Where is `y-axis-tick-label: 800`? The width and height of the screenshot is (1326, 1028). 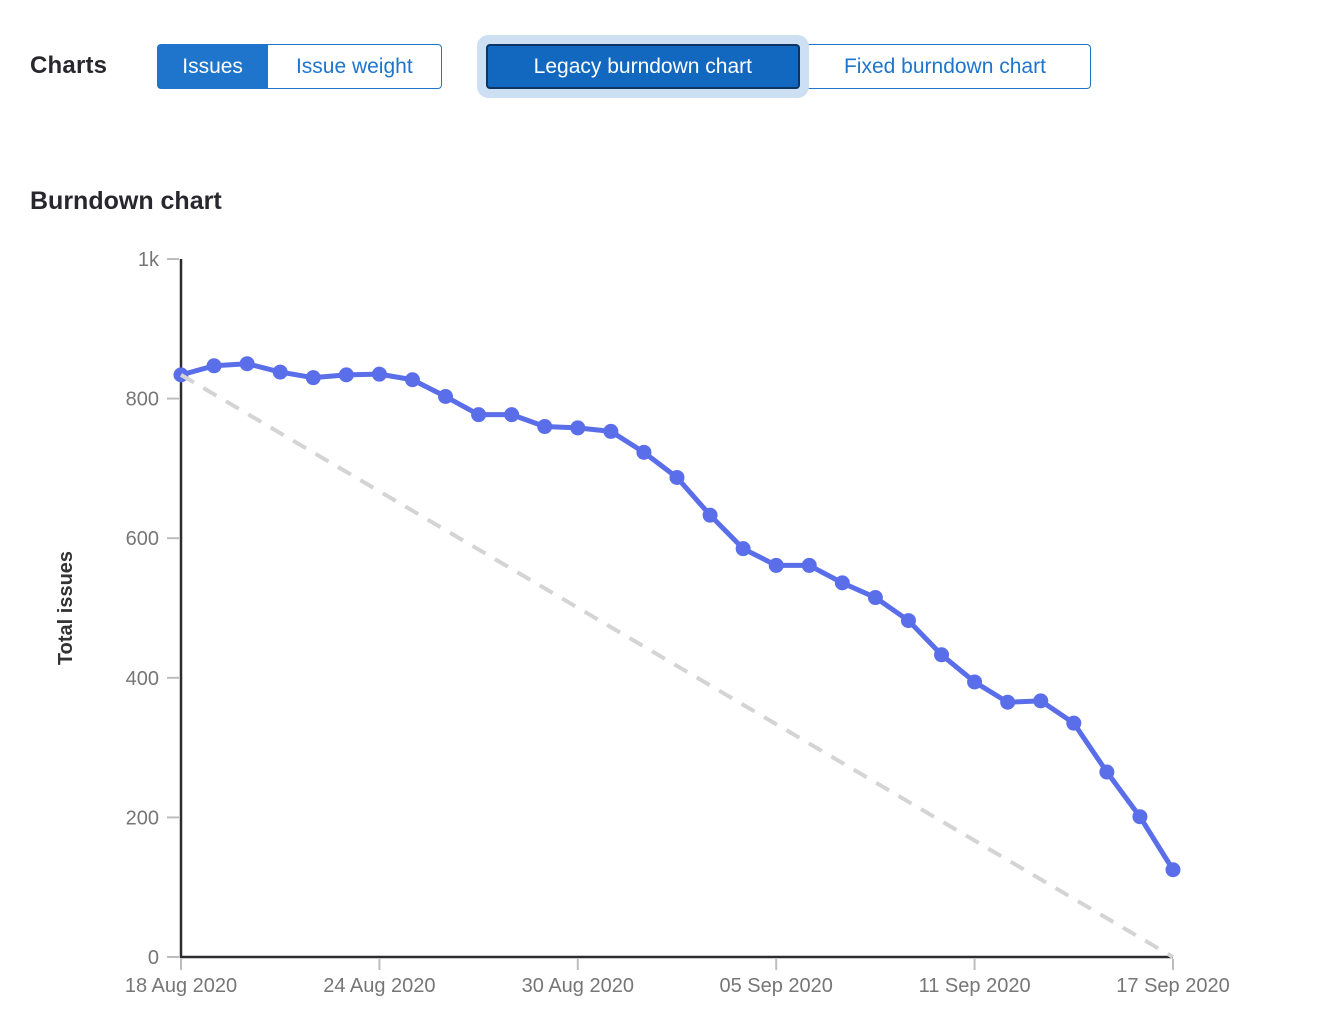 y-axis-tick-label: 800 is located at coordinates (142, 400).